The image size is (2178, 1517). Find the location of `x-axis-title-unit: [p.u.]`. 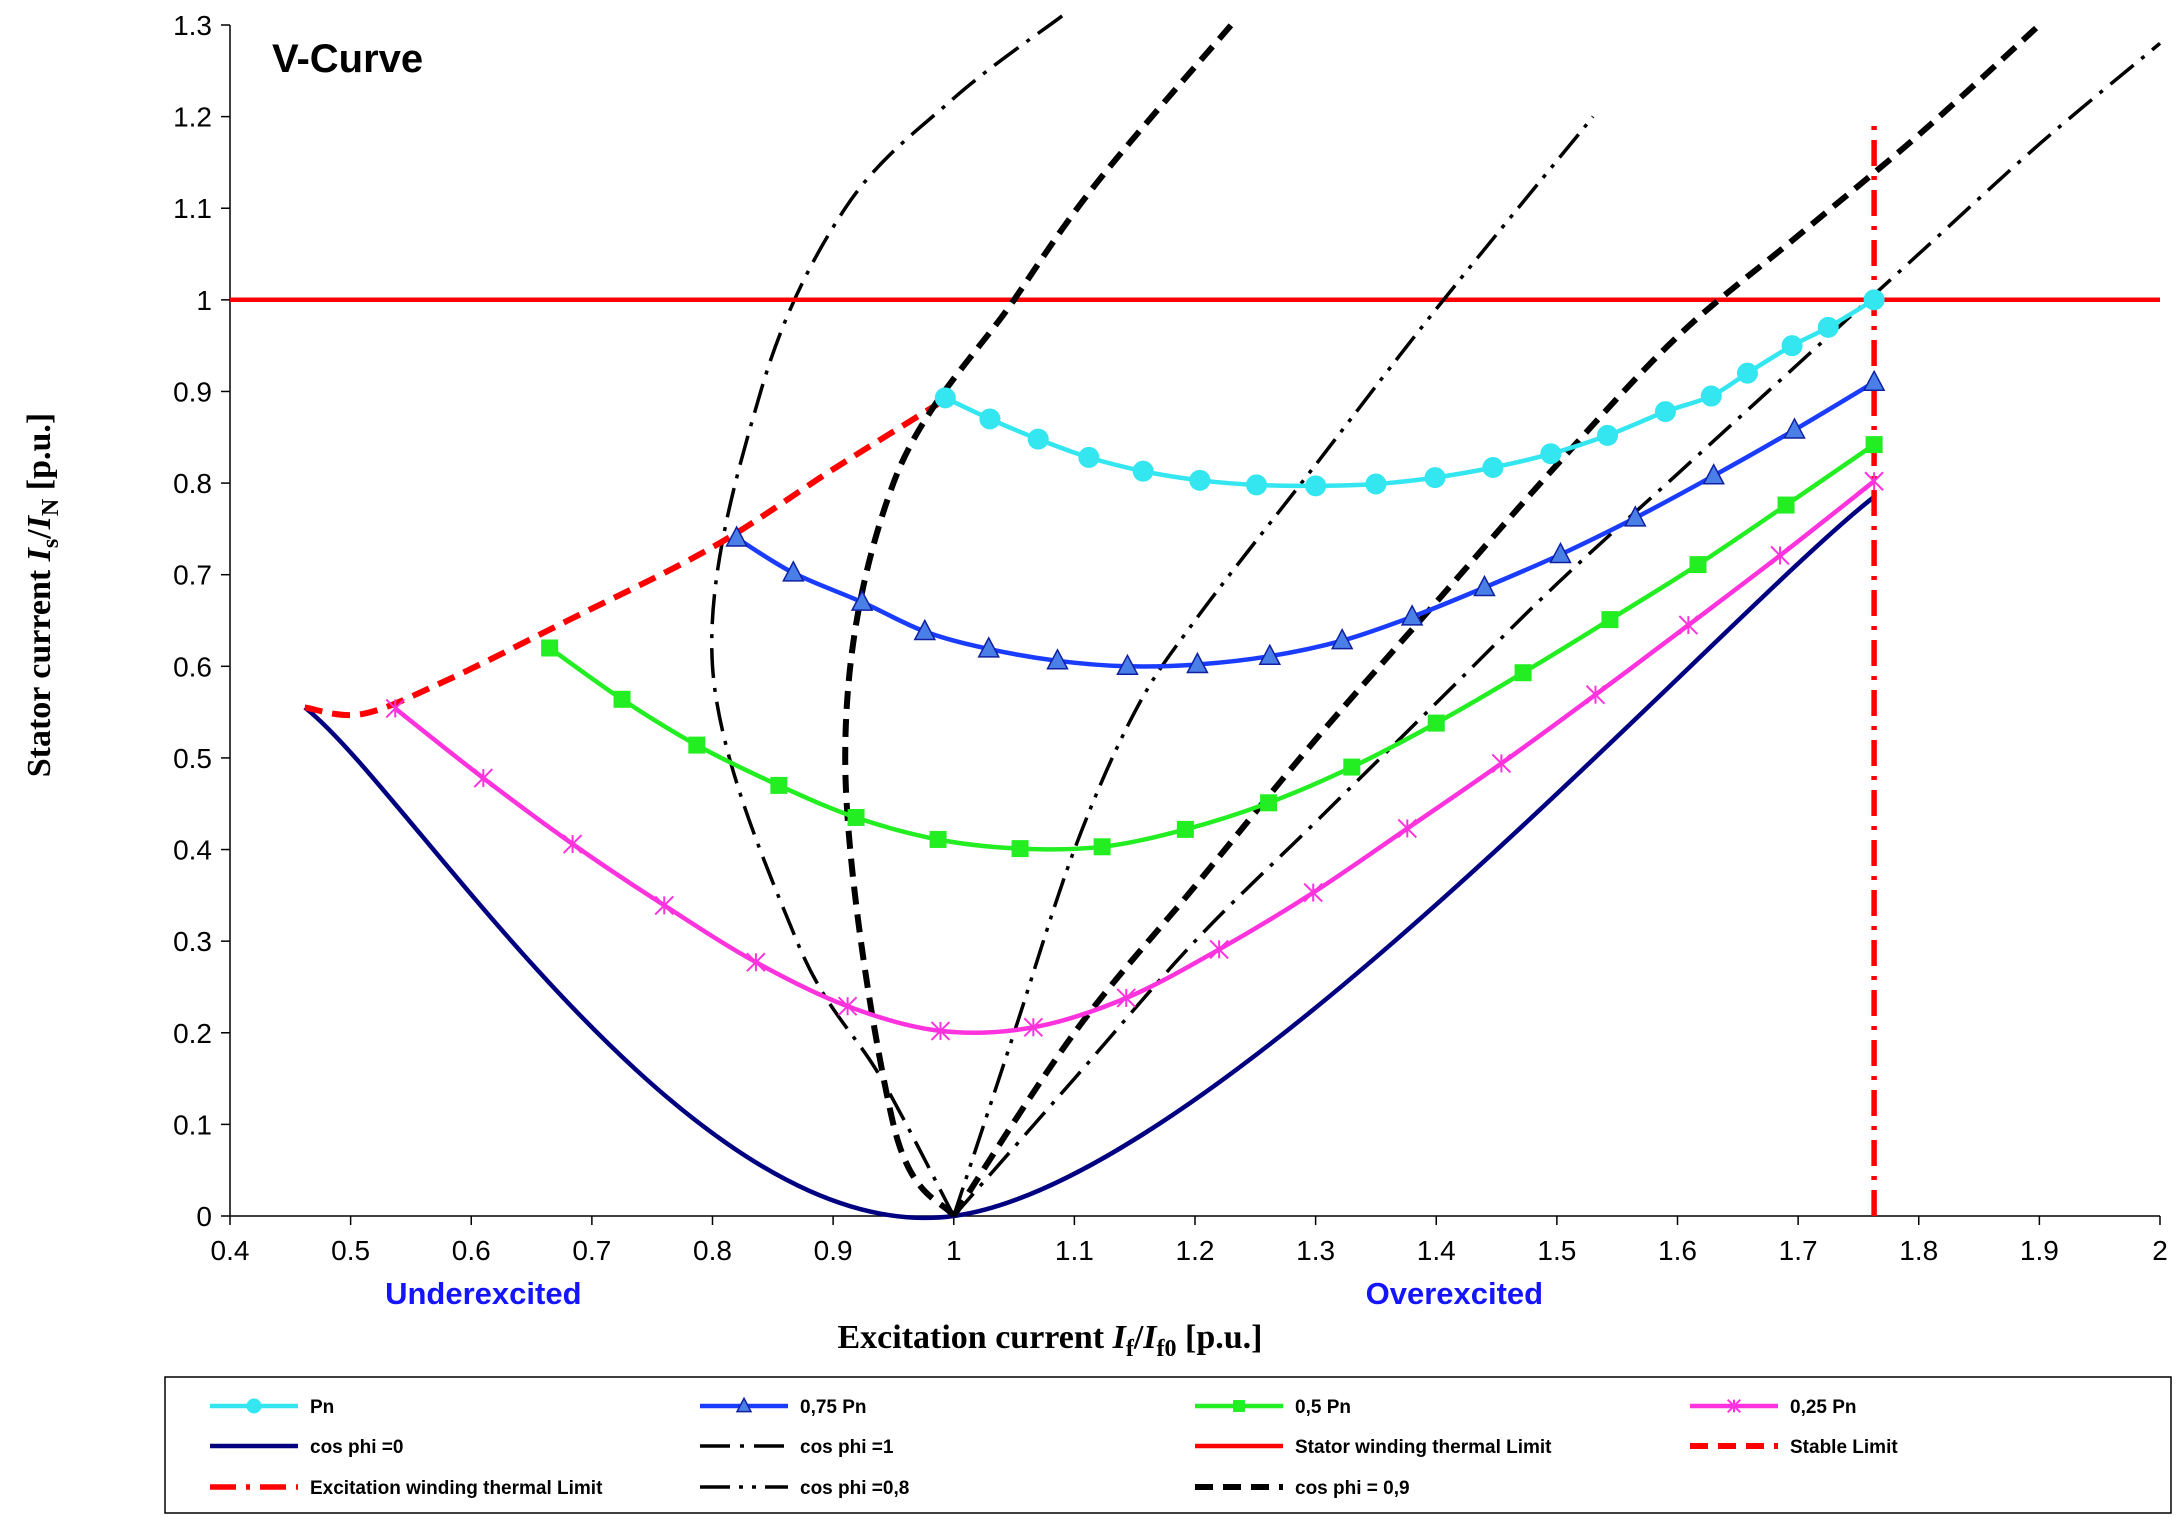

x-axis-title-unit: [p.u.] is located at coordinates (1220, 1337).